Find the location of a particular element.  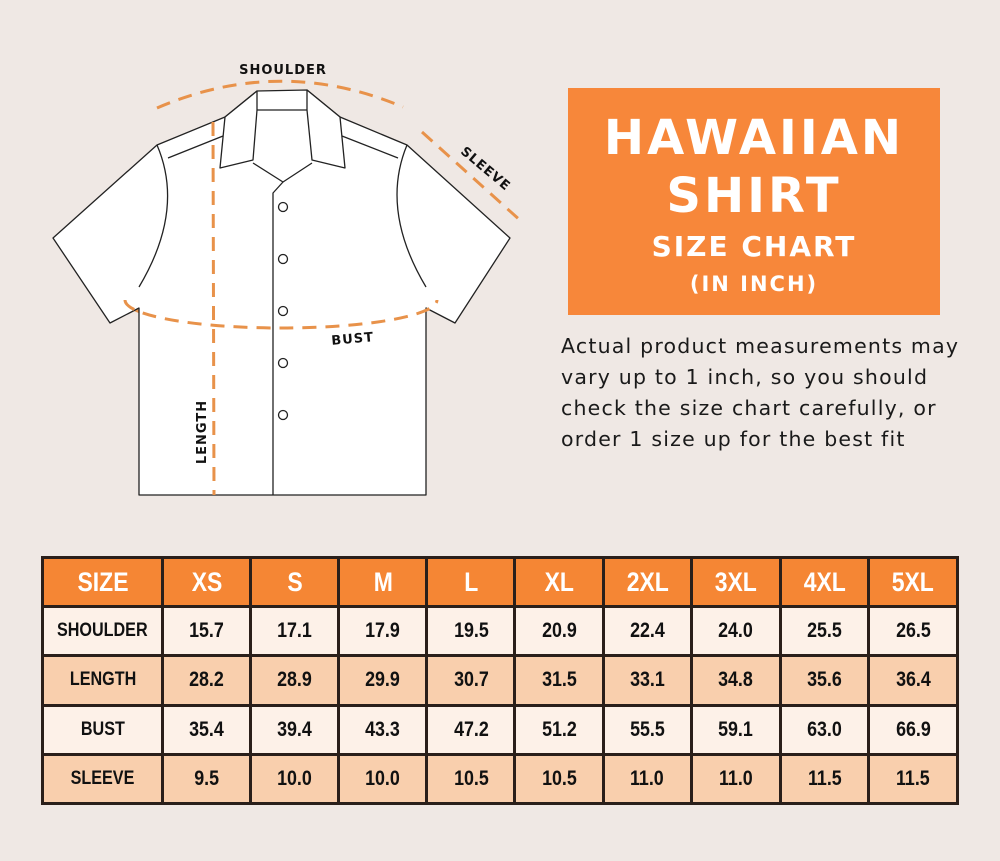

cell-value: 43.3 is located at coordinates (383, 729).